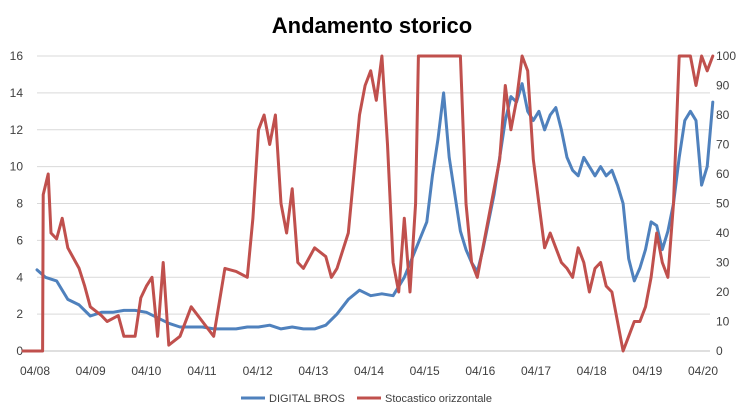 Image resolution: width=748 pixels, height=419 pixels. I want to click on right-y-axis: 0 10 20 30 40 50 60 70 80 90 100, so click(726, 203).